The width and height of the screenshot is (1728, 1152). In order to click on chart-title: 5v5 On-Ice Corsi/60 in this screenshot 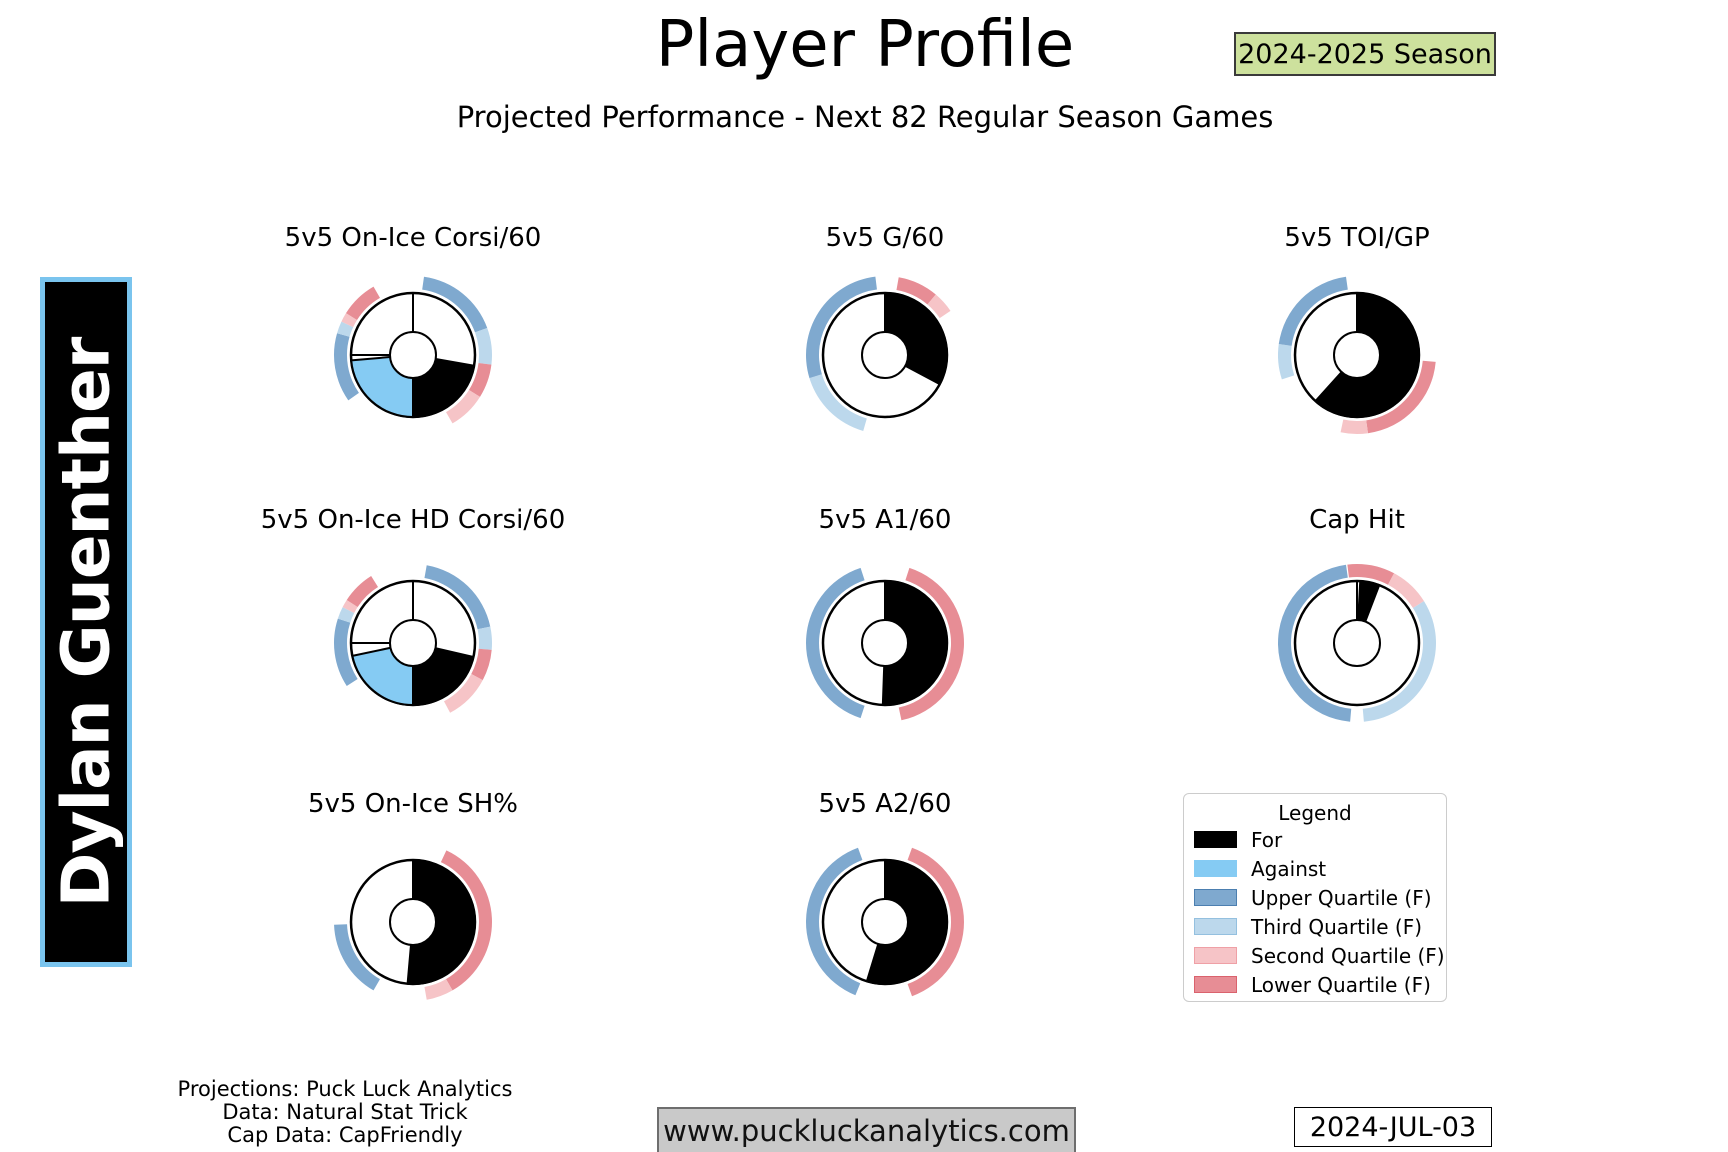, I will do `click(413, 238)`.